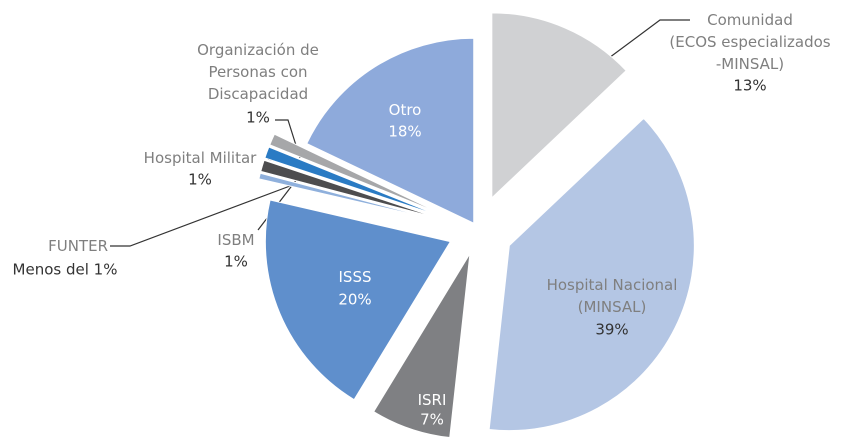  What do you see at coordinates (355, 277) in the screenshot?
I see `slice-label: ISSS` at bounding box center [355, 277].